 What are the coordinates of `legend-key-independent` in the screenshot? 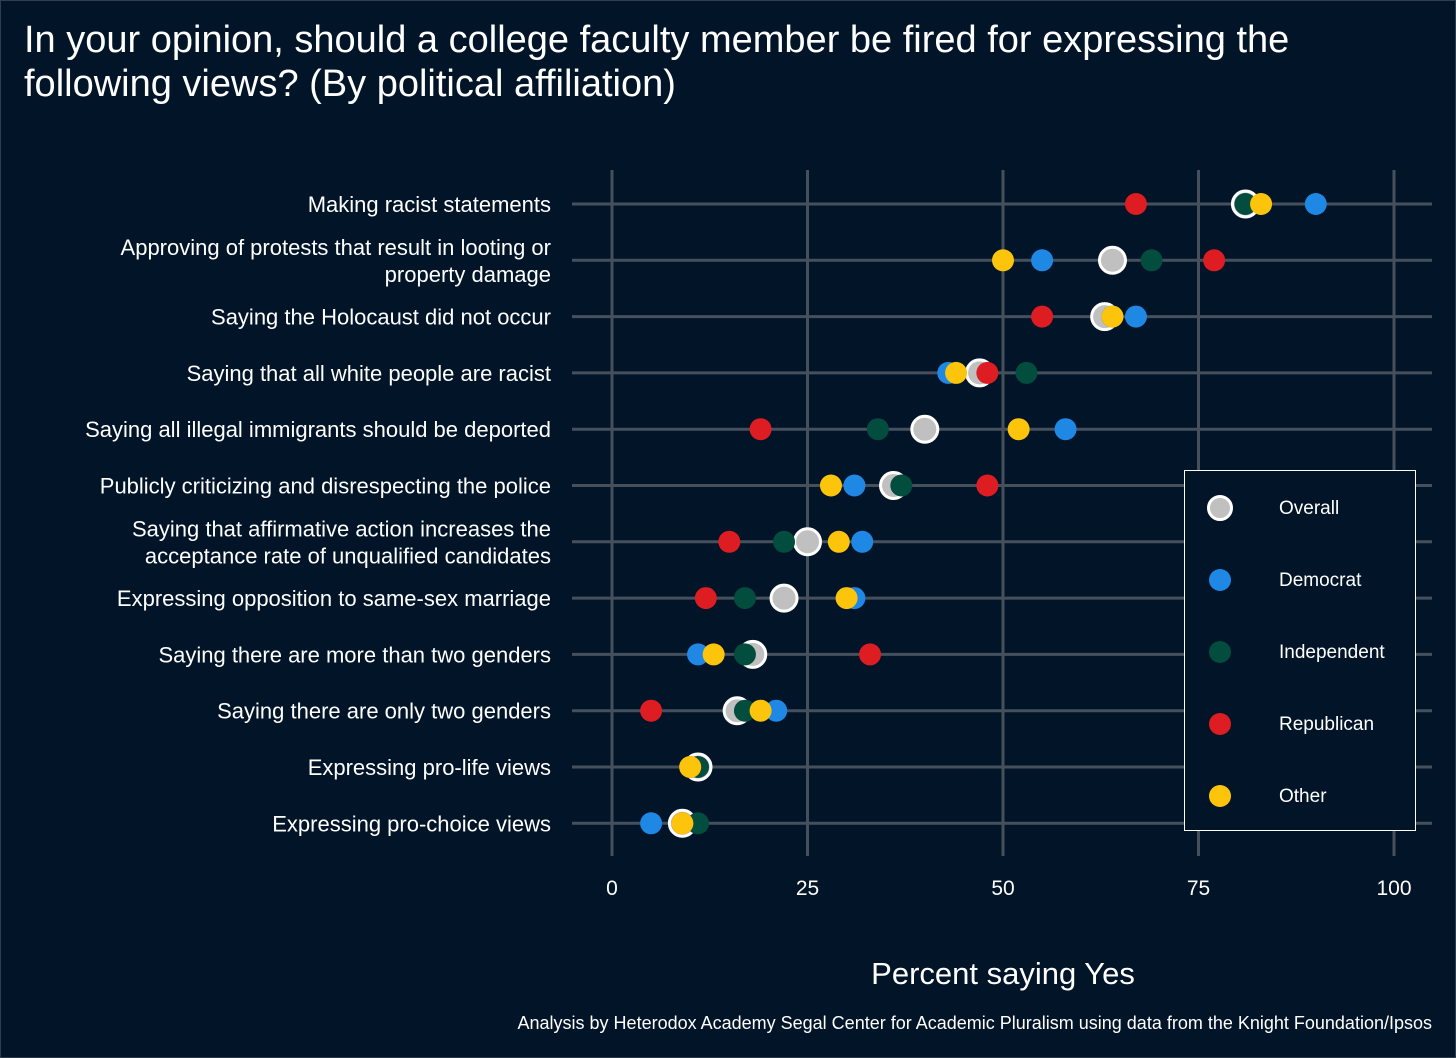 It's located at (1220, 652).